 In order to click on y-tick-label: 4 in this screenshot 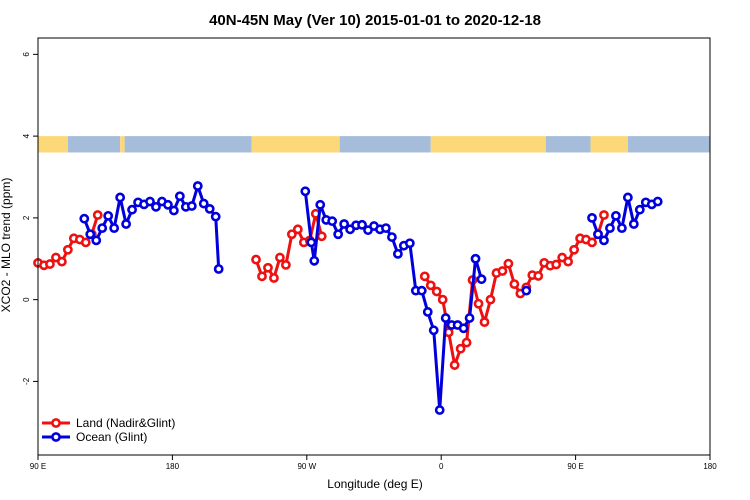, I will do `click(26, 135)`.